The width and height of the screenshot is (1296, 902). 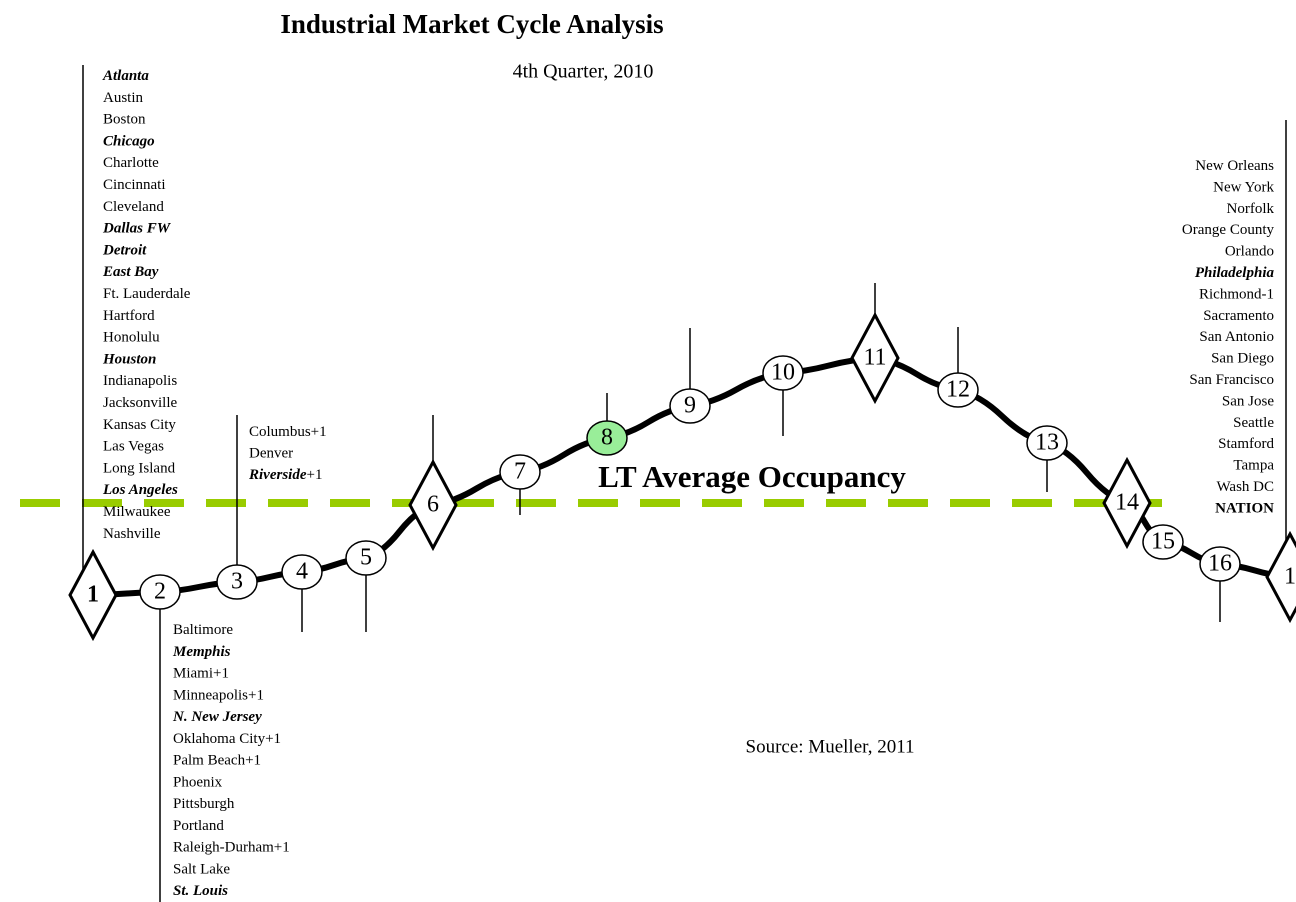 I want to click on market-name: Las Vegas, so click(x=133, y=447).